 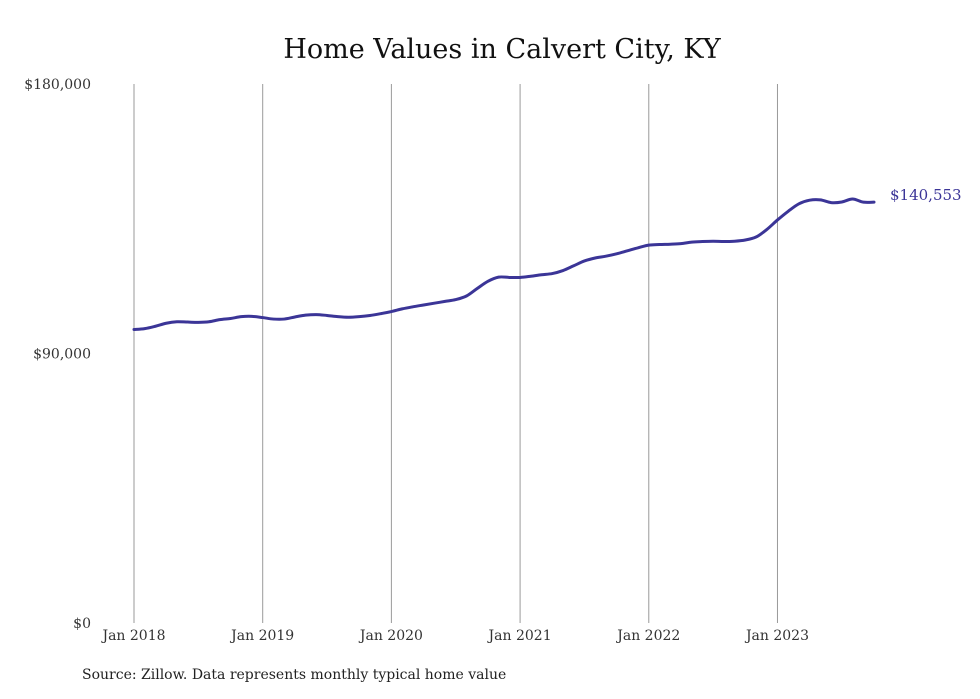 What do you see at coordinates (132, 636) in the screenshot?
I see `x-tick-label: Jan 2018` at bounding box center [132, 636].